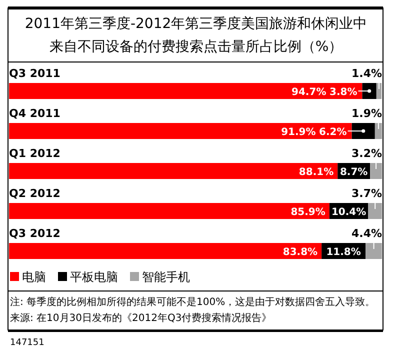 The width and height of the screenshot is (393, 354). I want to click on source-note: 来源: 在10月30日发布的《2012年Q3付费搜索情况报告》, so click(141, 318).